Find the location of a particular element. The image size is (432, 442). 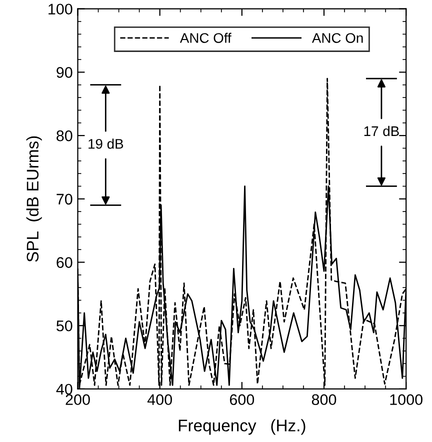

x-tick-label: 800 is located at coordinates (324, 400).